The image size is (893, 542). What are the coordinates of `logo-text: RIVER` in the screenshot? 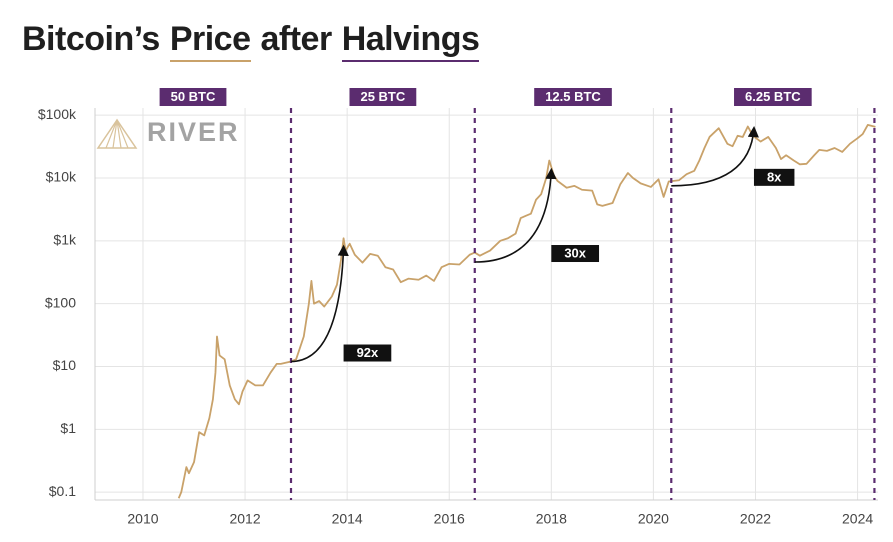 It's located at (193, 132).